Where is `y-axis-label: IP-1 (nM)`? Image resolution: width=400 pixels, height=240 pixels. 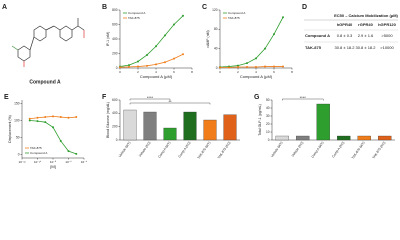
y-axis-label: IP-1 (nM) is located at coordinates (108, 39).